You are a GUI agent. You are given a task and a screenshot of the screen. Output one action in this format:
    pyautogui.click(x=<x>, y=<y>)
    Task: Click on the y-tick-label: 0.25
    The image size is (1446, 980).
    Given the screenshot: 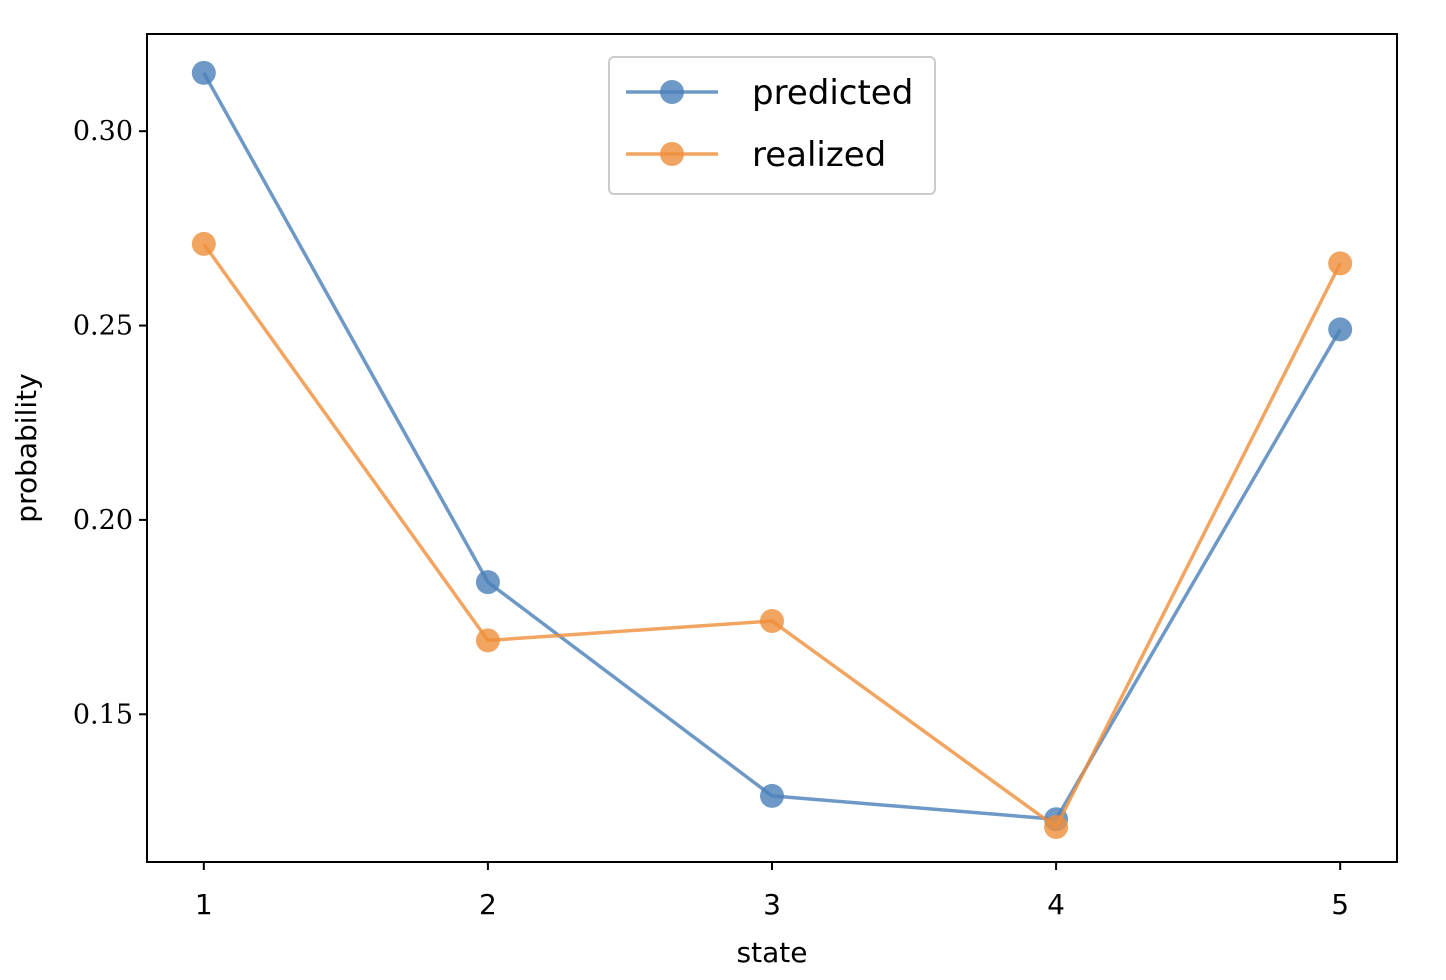 What is the action you would take?
    pyautogui.click(x=103, y=326)
    